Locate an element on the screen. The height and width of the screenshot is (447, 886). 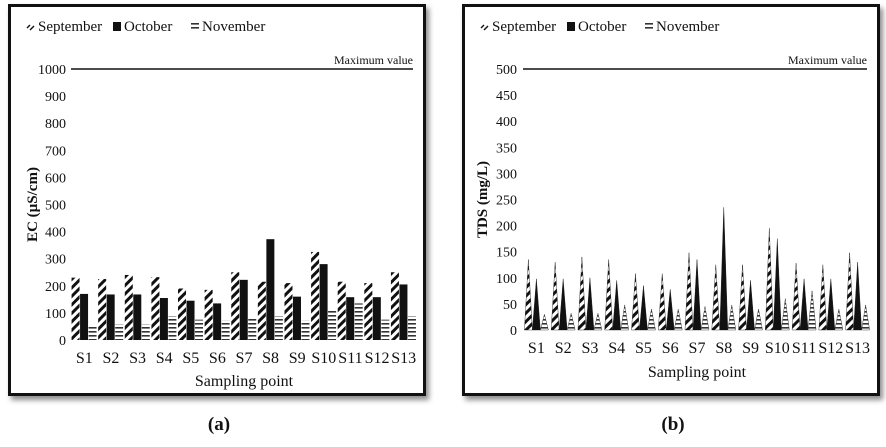
y-tick-label: 1000 is located at coordinates (52, 70).